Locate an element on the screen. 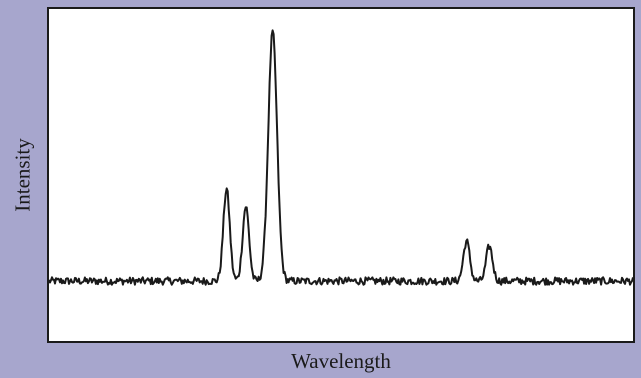 The width and height of the screenshot is (641, 378). y-axis-label: Intensity is located at coordinates (22, 175).